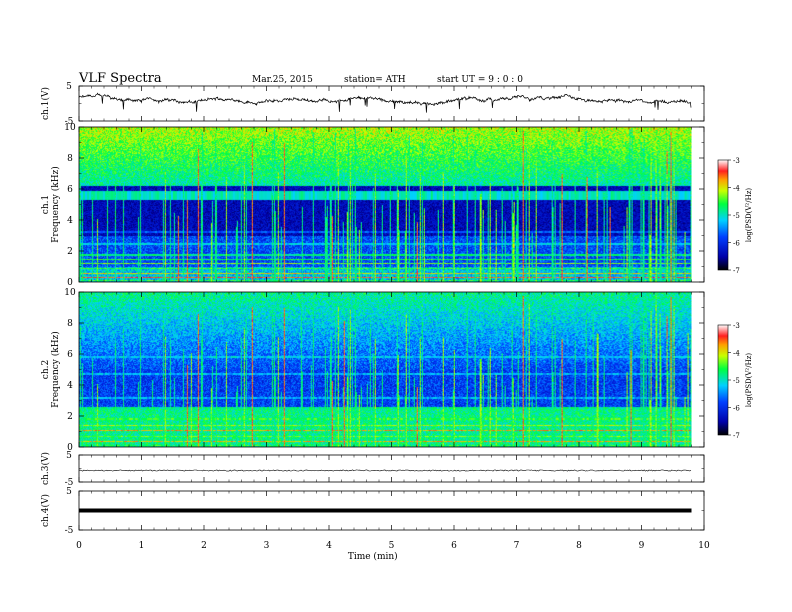 This screenshot has width=792, height=612. I want to click on x-tick-label: 7, so click(517, 546).